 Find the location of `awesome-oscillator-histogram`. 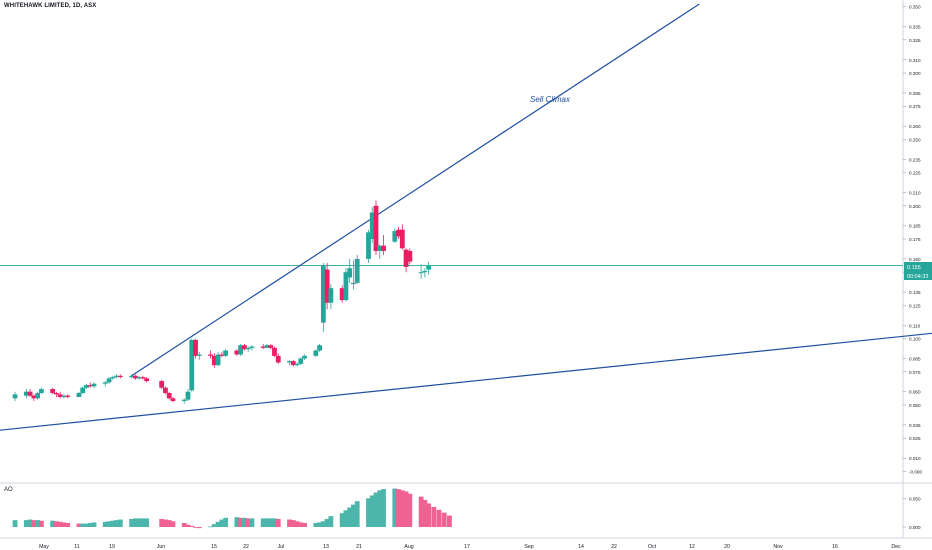

awesome-oscillator-histogram is located at coordinates (232, 508).